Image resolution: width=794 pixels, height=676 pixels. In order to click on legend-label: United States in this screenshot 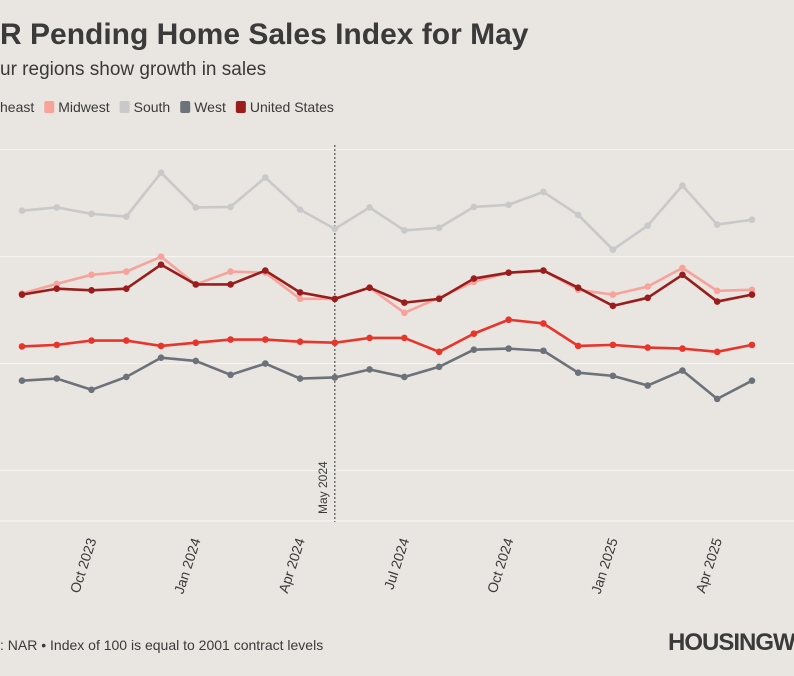, I will do `click(292, 107)`.